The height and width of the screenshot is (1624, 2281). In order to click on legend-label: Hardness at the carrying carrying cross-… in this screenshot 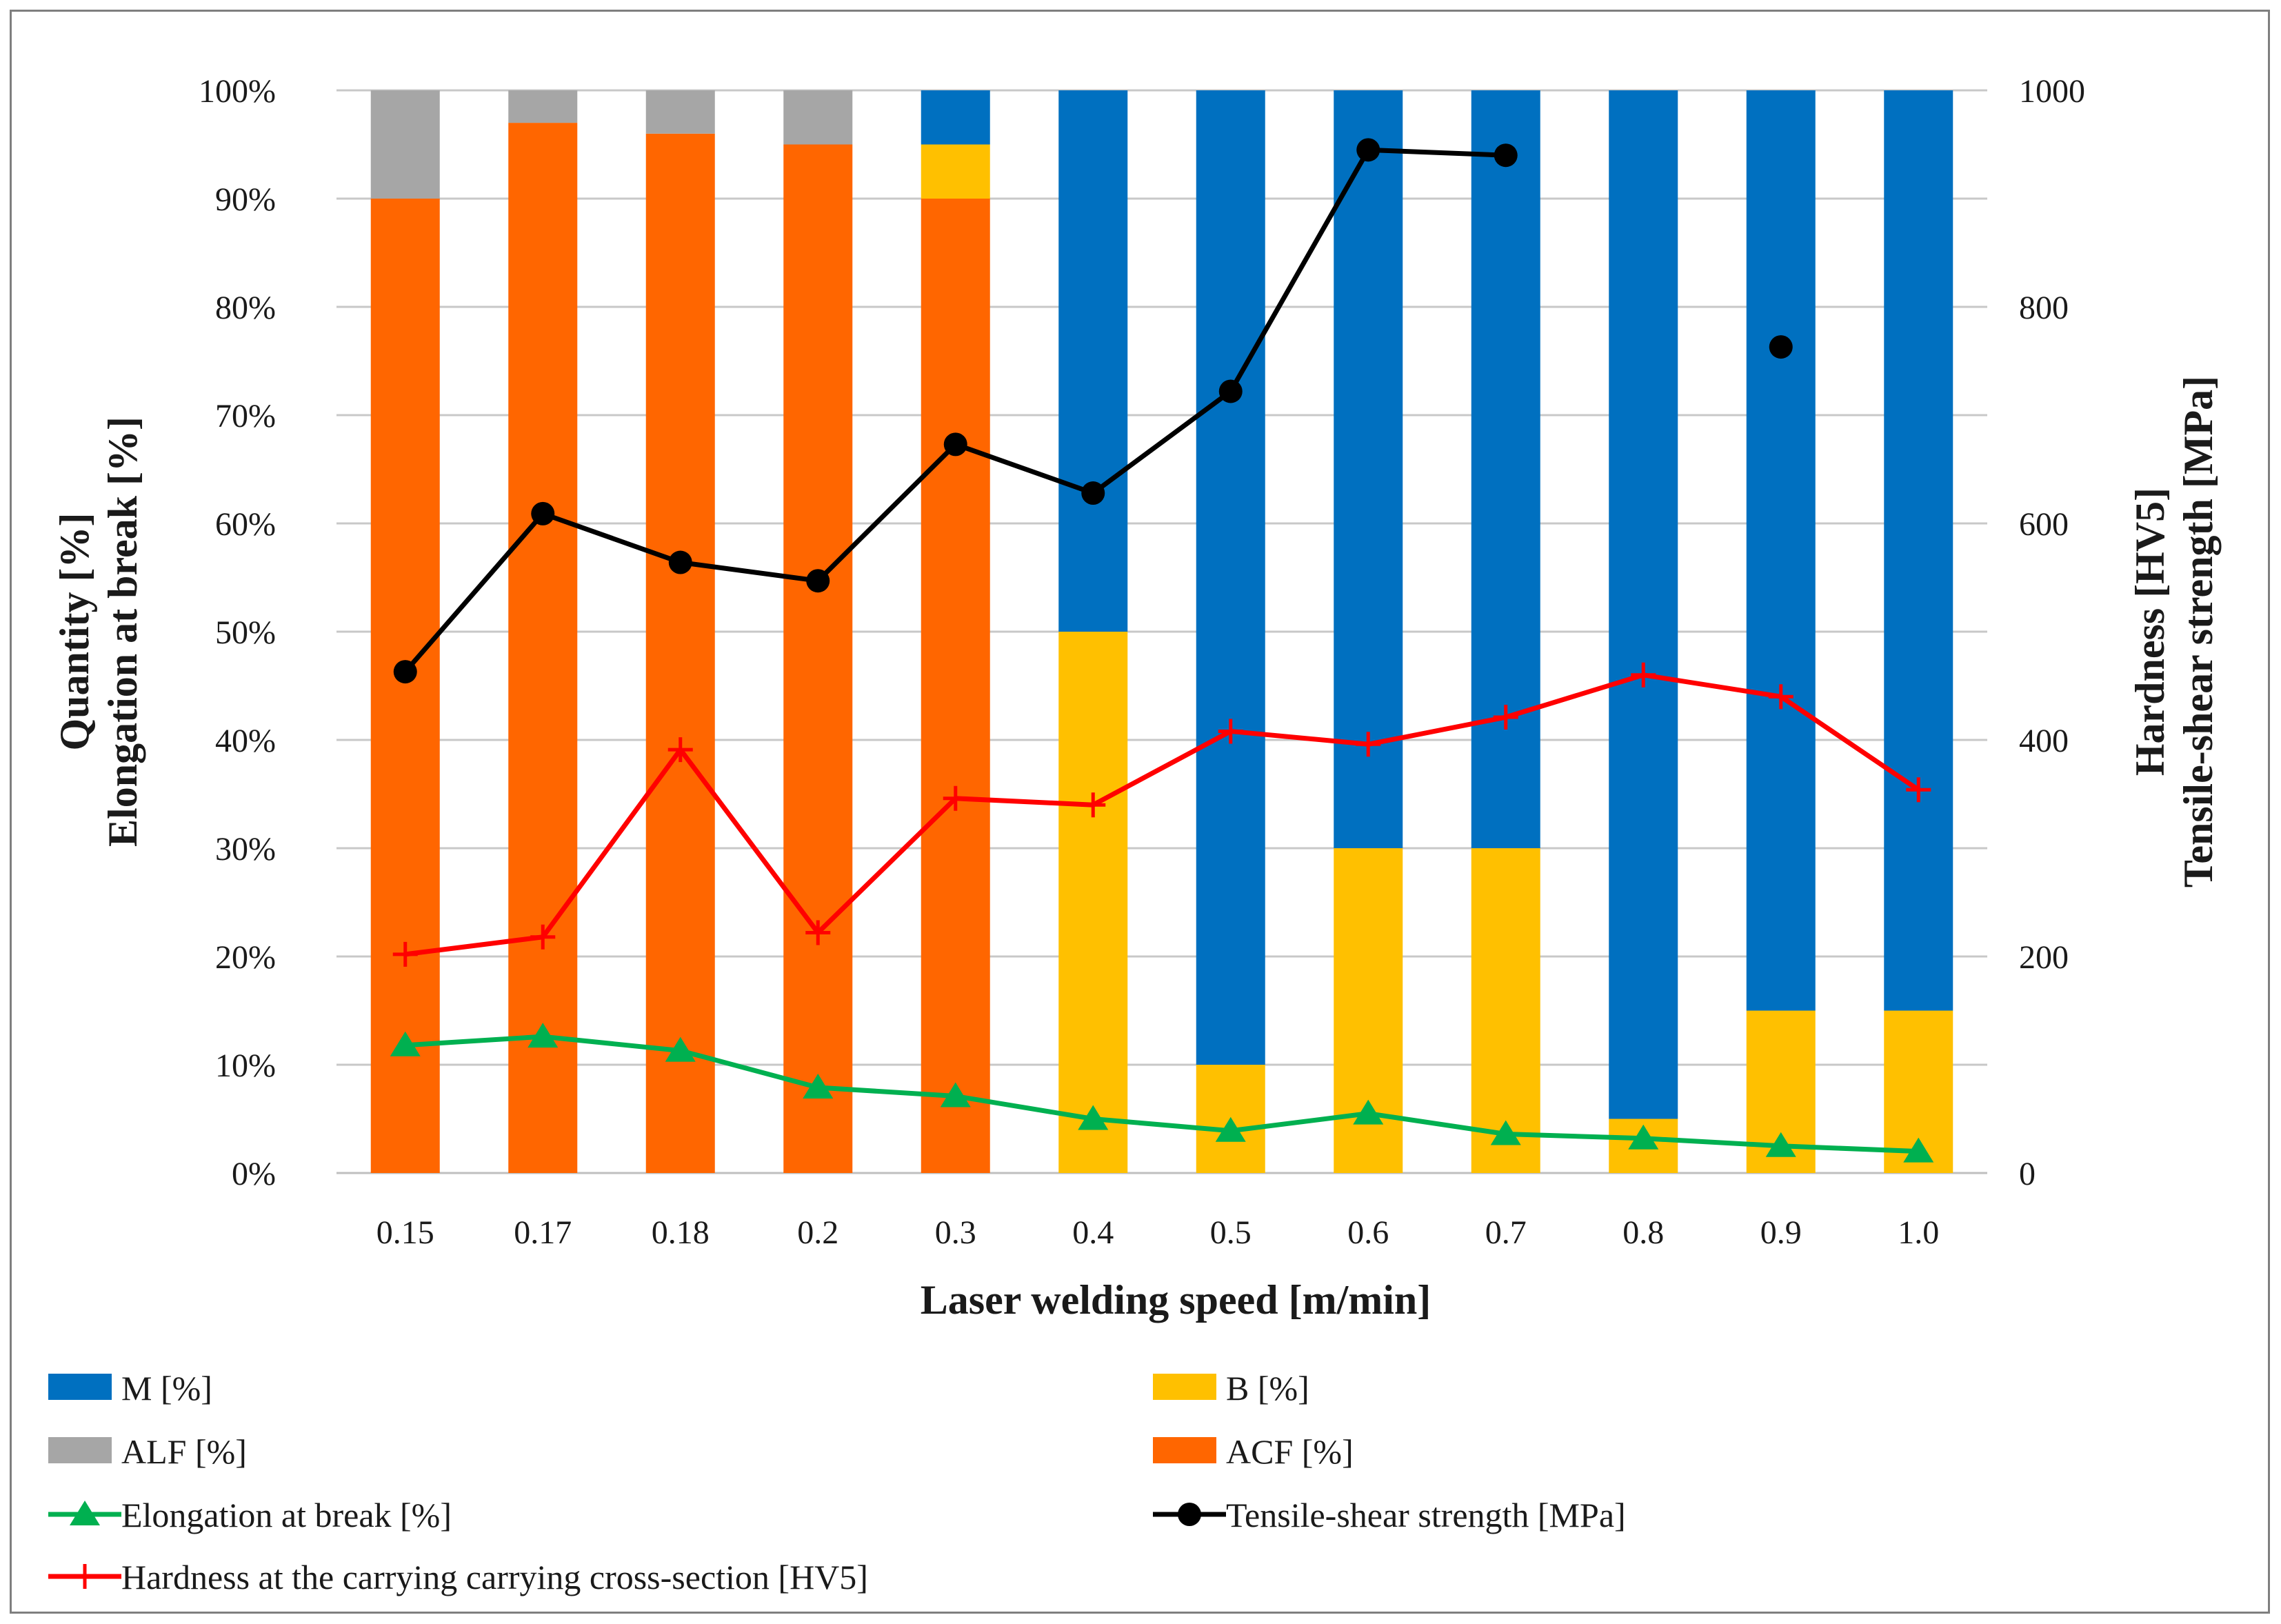, I will do `click(494, 1577)`.